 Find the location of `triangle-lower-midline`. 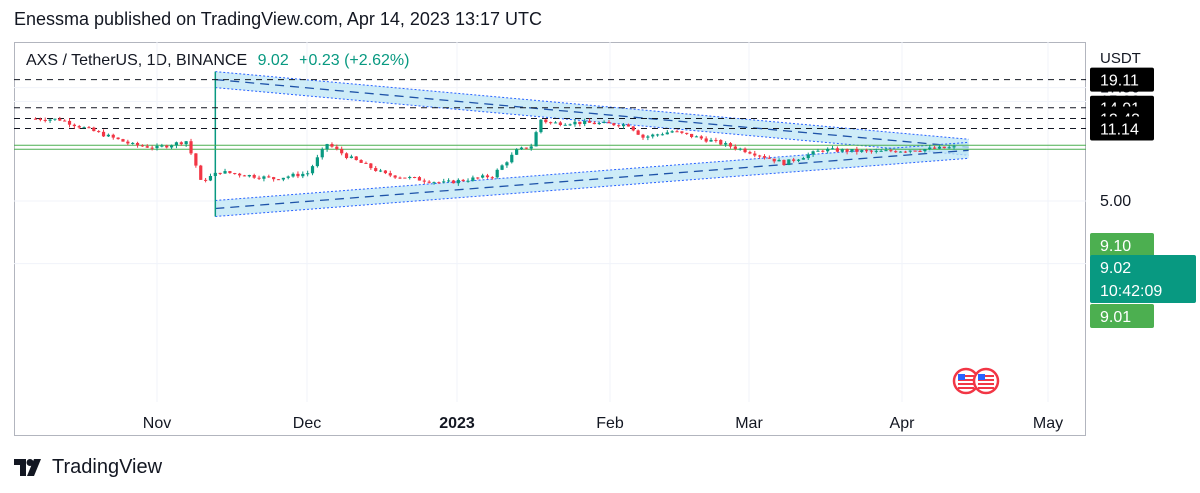

triangle-lower-midline is located at coordinates (592, 179).